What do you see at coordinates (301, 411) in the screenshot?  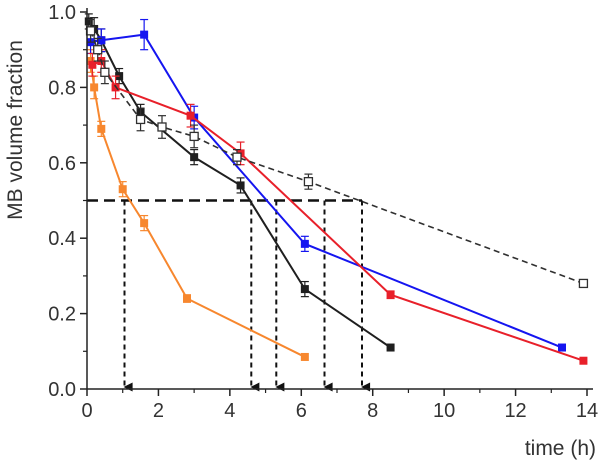 I see `x-tick-label: 6` at bounding box center [301, 411].